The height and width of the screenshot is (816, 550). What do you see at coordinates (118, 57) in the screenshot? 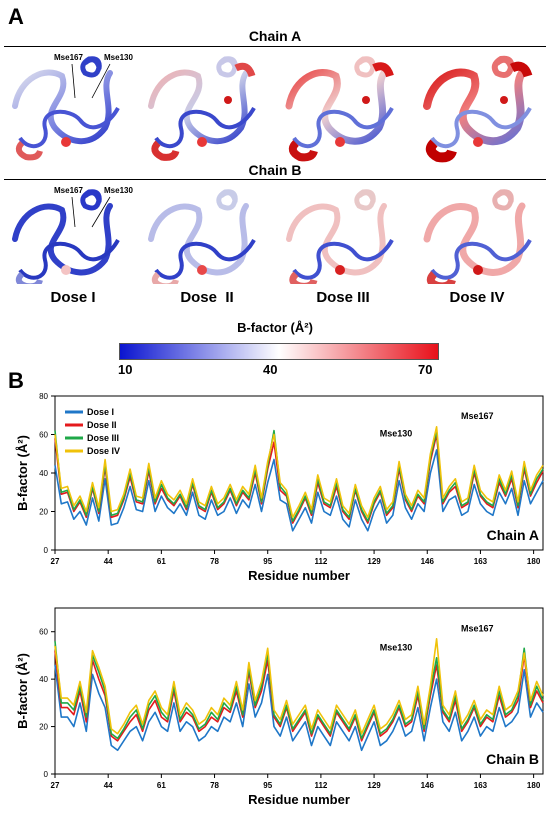
I see `chain-a-mse130-callout: Mse130` at bounding box center [118, 57].